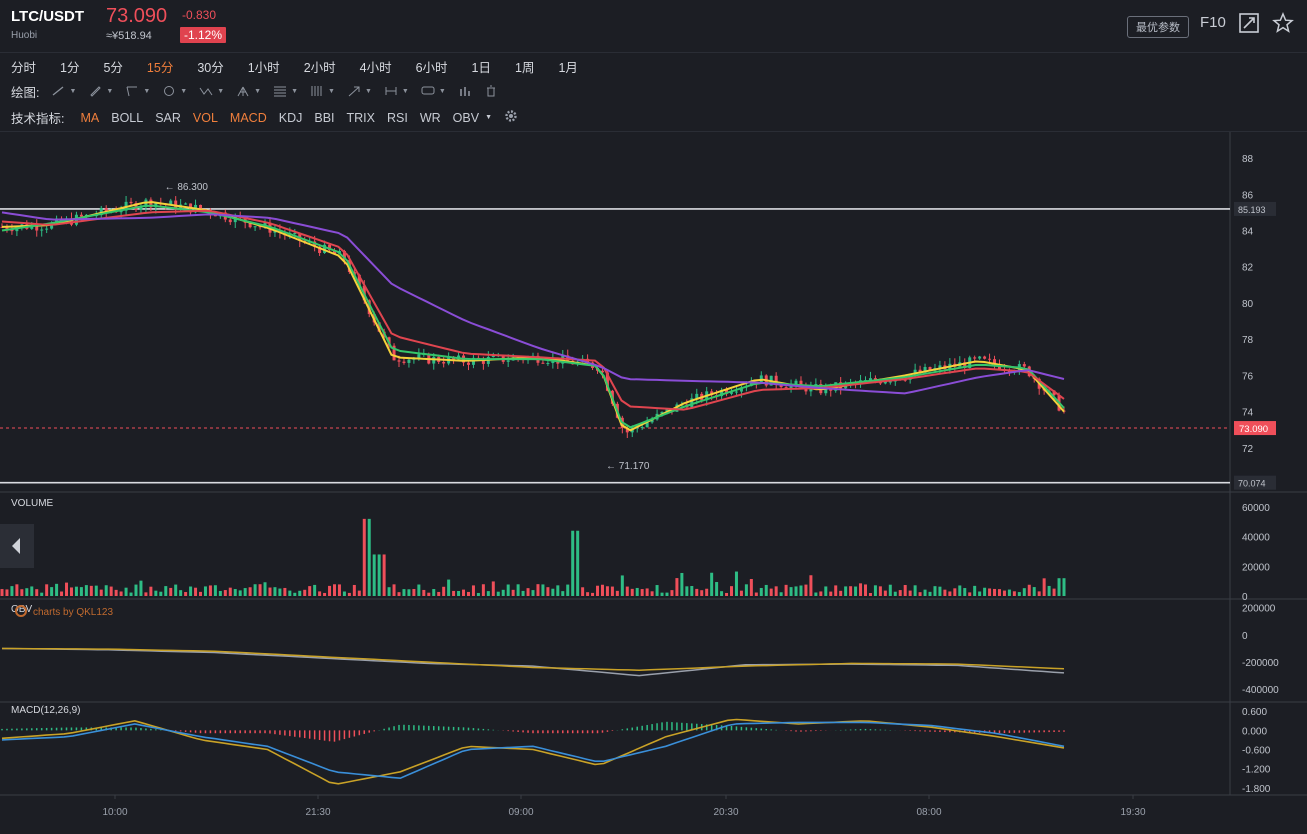  Describe the element at coordinates (322, 91) in the screenshot. I see `gann-tool-icon: ▼` at that location.